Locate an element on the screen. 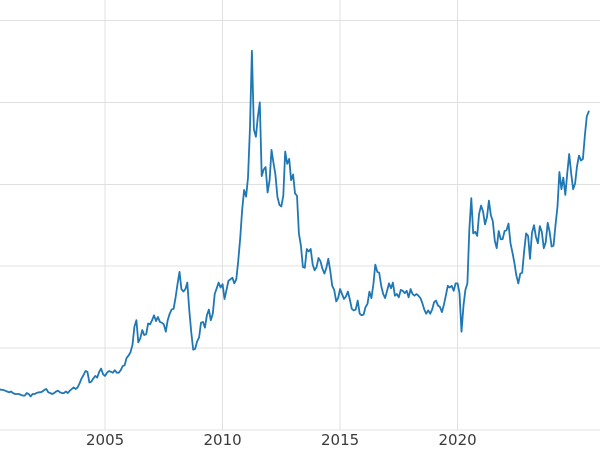 The image size is (600, 450). x-tick-label-2020: 2020 is located at coordinates (458, 440).